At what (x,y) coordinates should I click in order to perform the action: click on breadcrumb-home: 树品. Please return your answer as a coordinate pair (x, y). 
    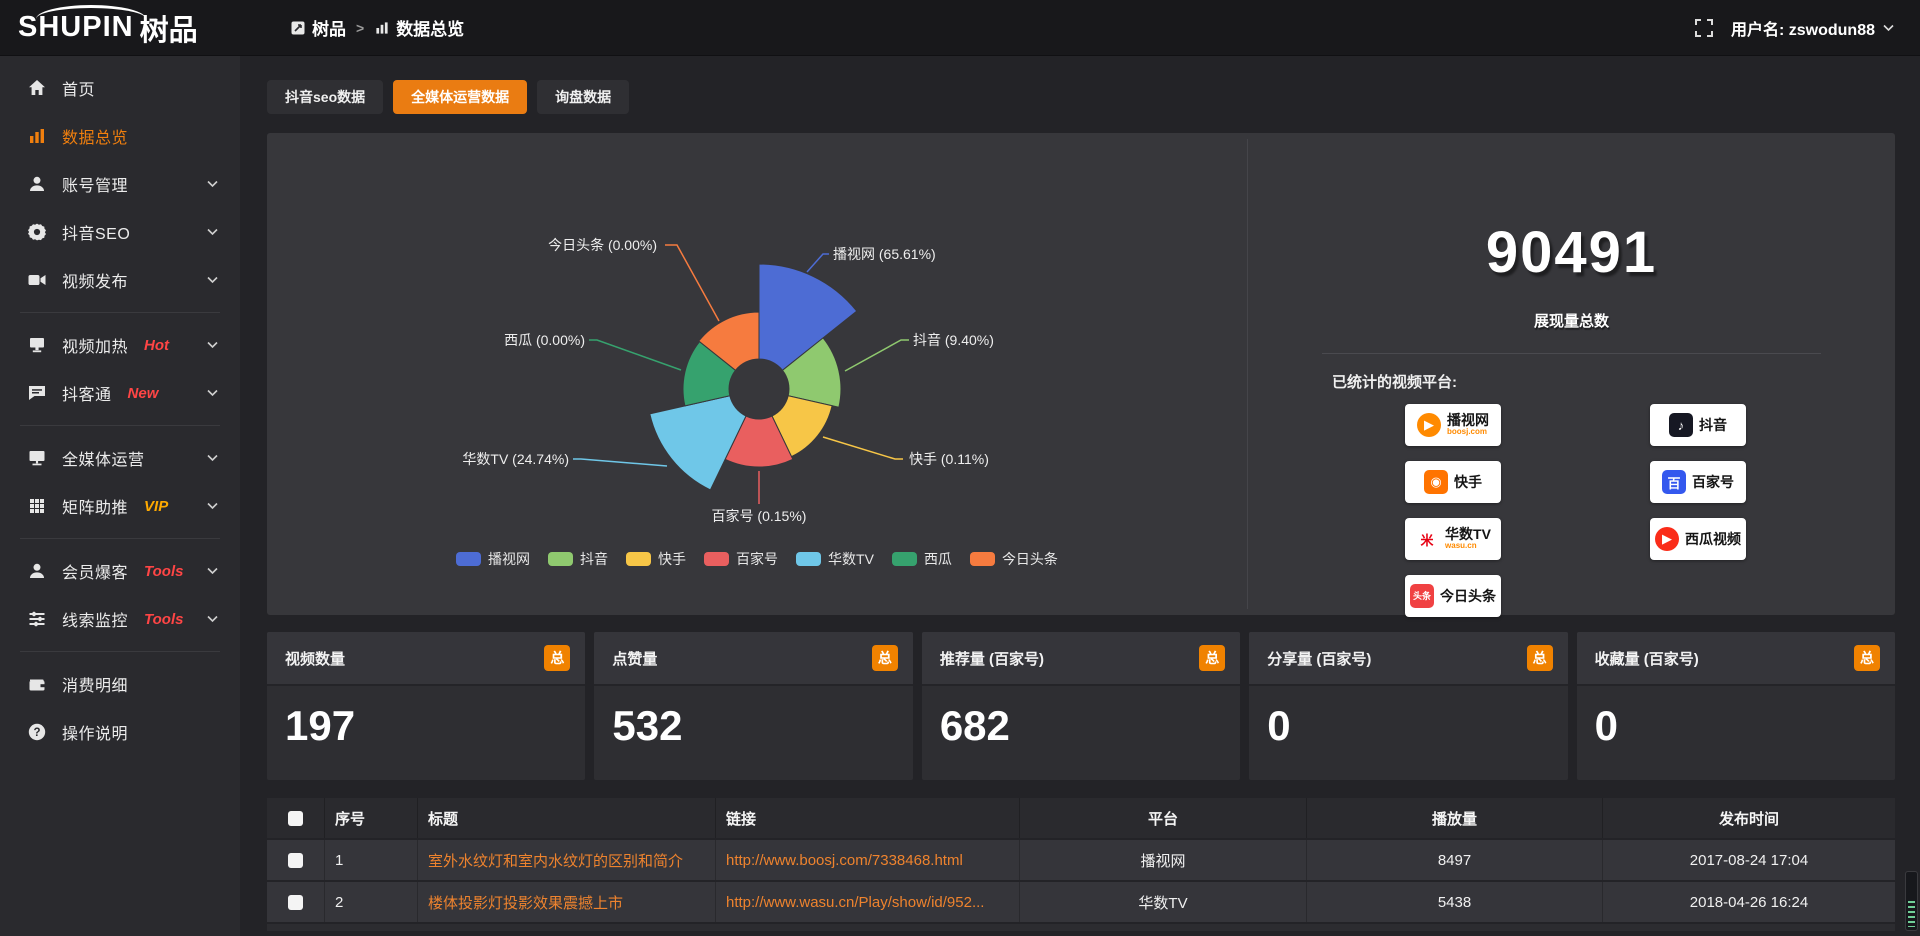
    Looking at the image, I should click on (318, 27).